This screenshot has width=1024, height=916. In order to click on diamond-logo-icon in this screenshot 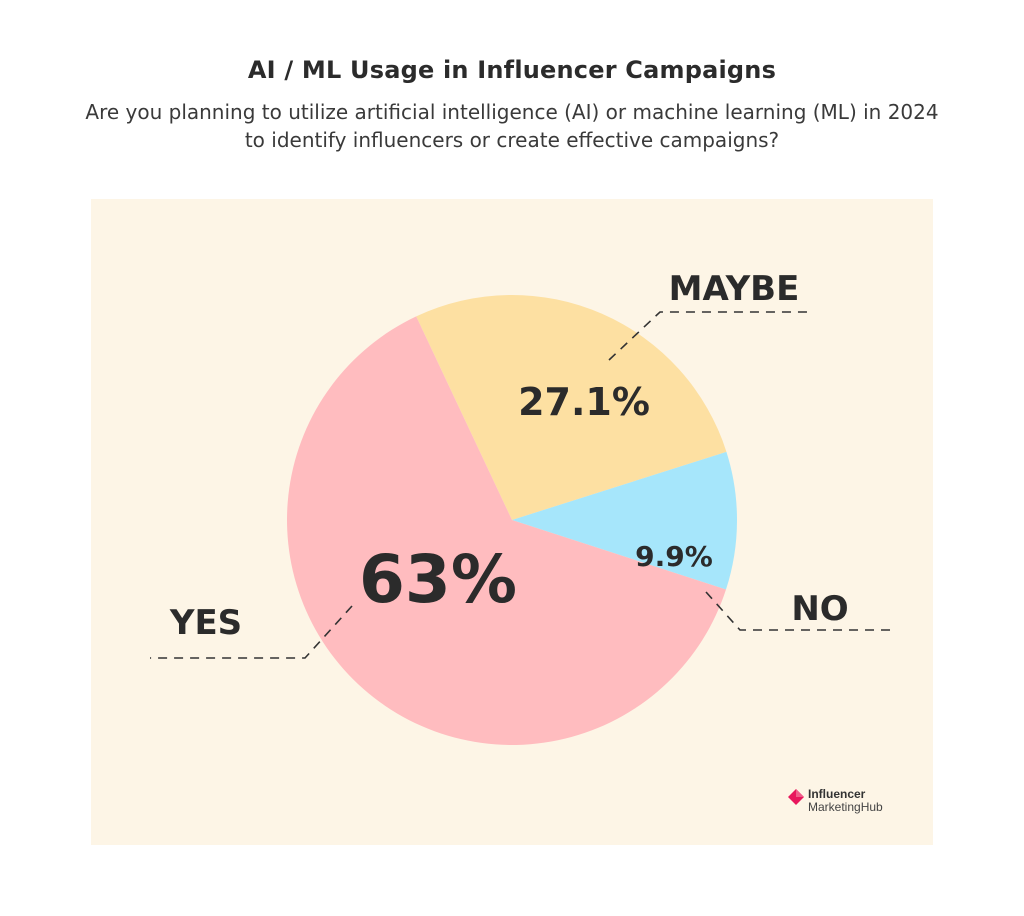, I will do `click(796, 797)`.